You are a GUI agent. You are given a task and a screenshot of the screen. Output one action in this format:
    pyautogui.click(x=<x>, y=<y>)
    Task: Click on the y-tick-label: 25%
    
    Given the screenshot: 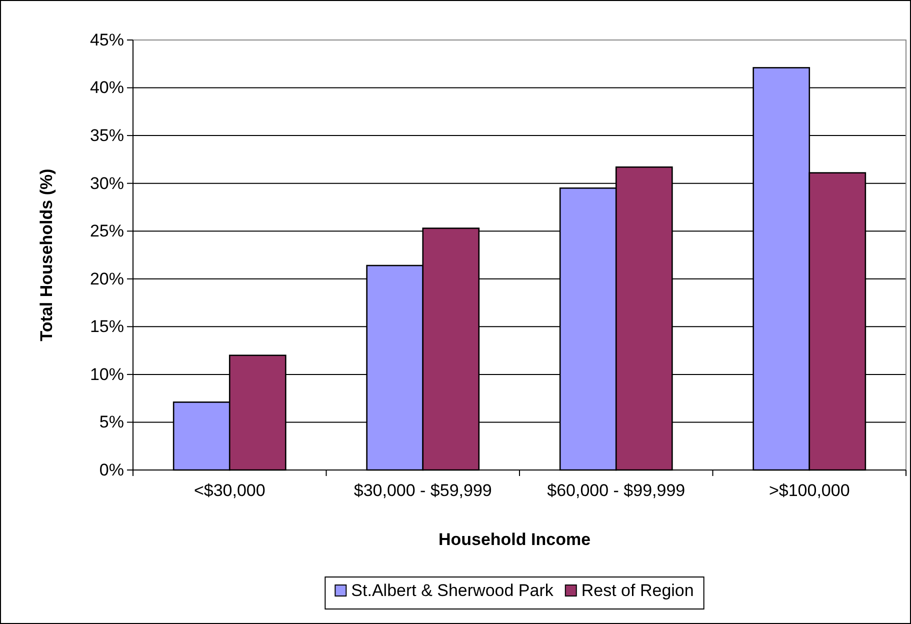 What is the action you would take?
    pyautogui.click(x=107, y=231)
    